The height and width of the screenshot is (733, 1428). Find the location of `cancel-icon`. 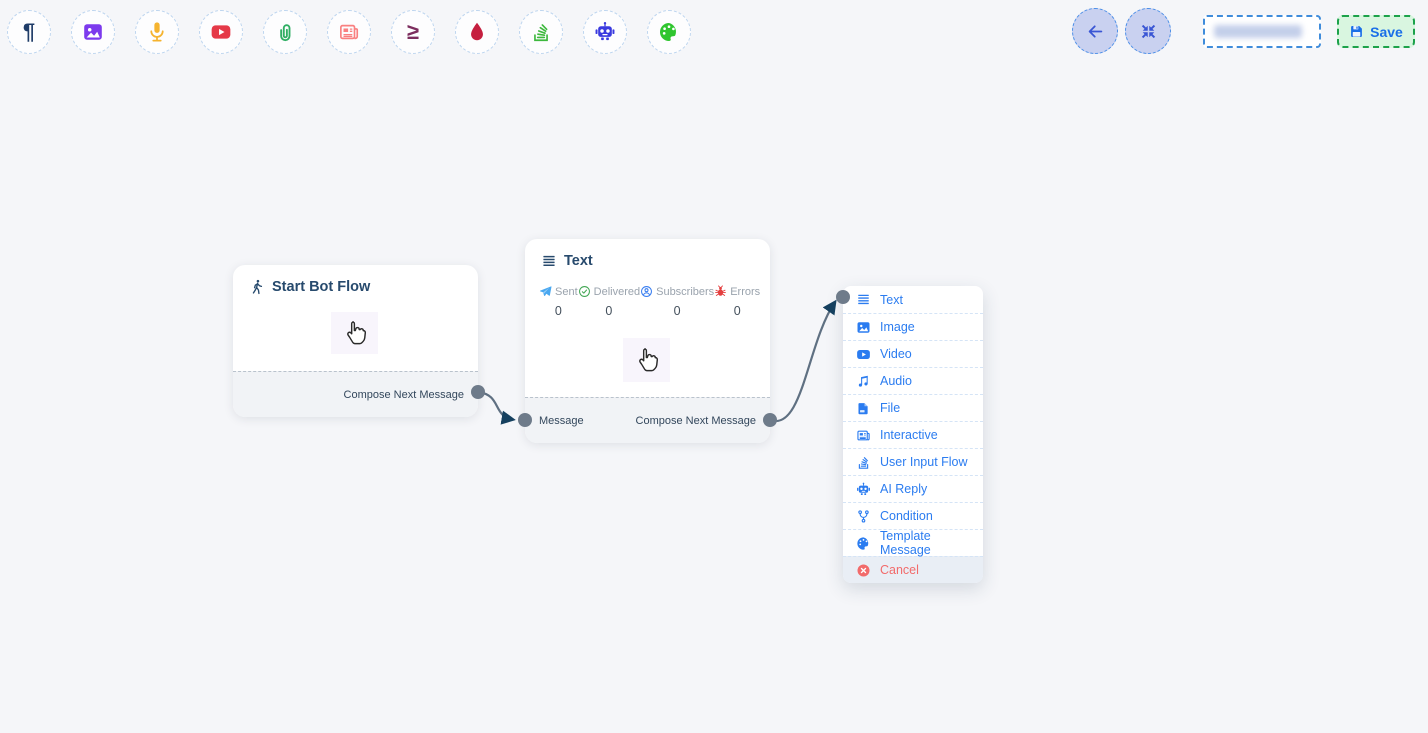

cancel-icon is located at coordinates (863, 570).